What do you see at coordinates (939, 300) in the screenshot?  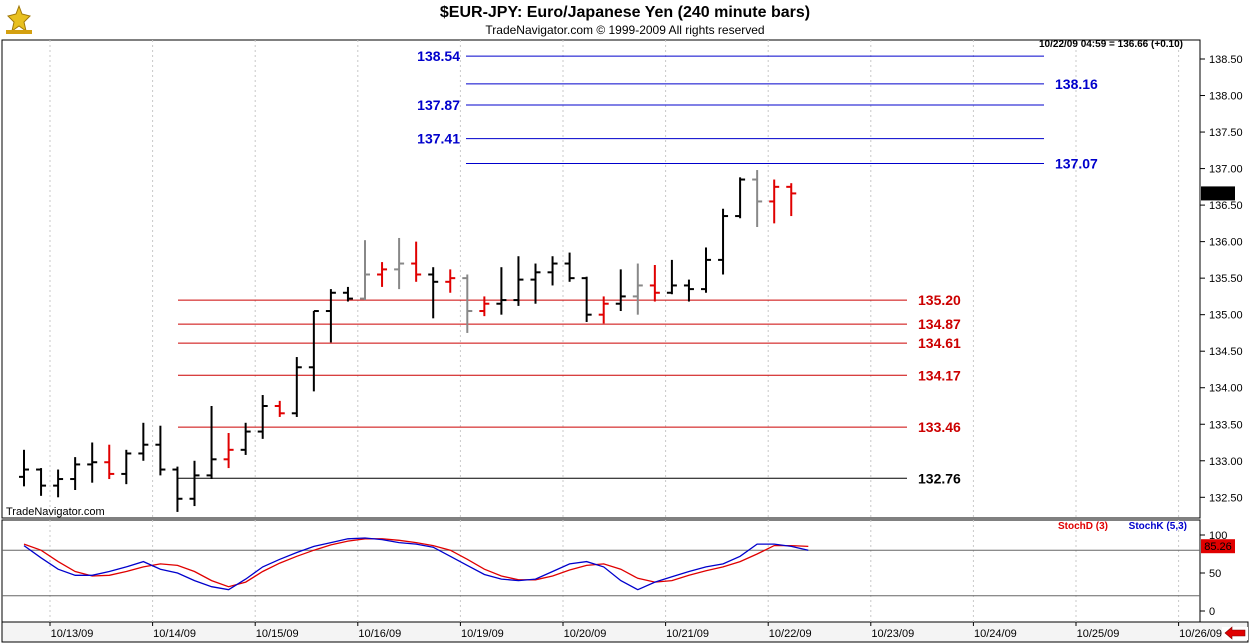 I see `level-label-135.20: 135.20` at bounding box center [939, 300].